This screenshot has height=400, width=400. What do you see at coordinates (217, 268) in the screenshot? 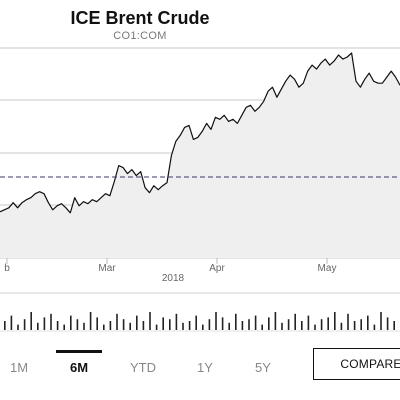
I see `x-tick-label: Apr` at bounding box center [217, 268].